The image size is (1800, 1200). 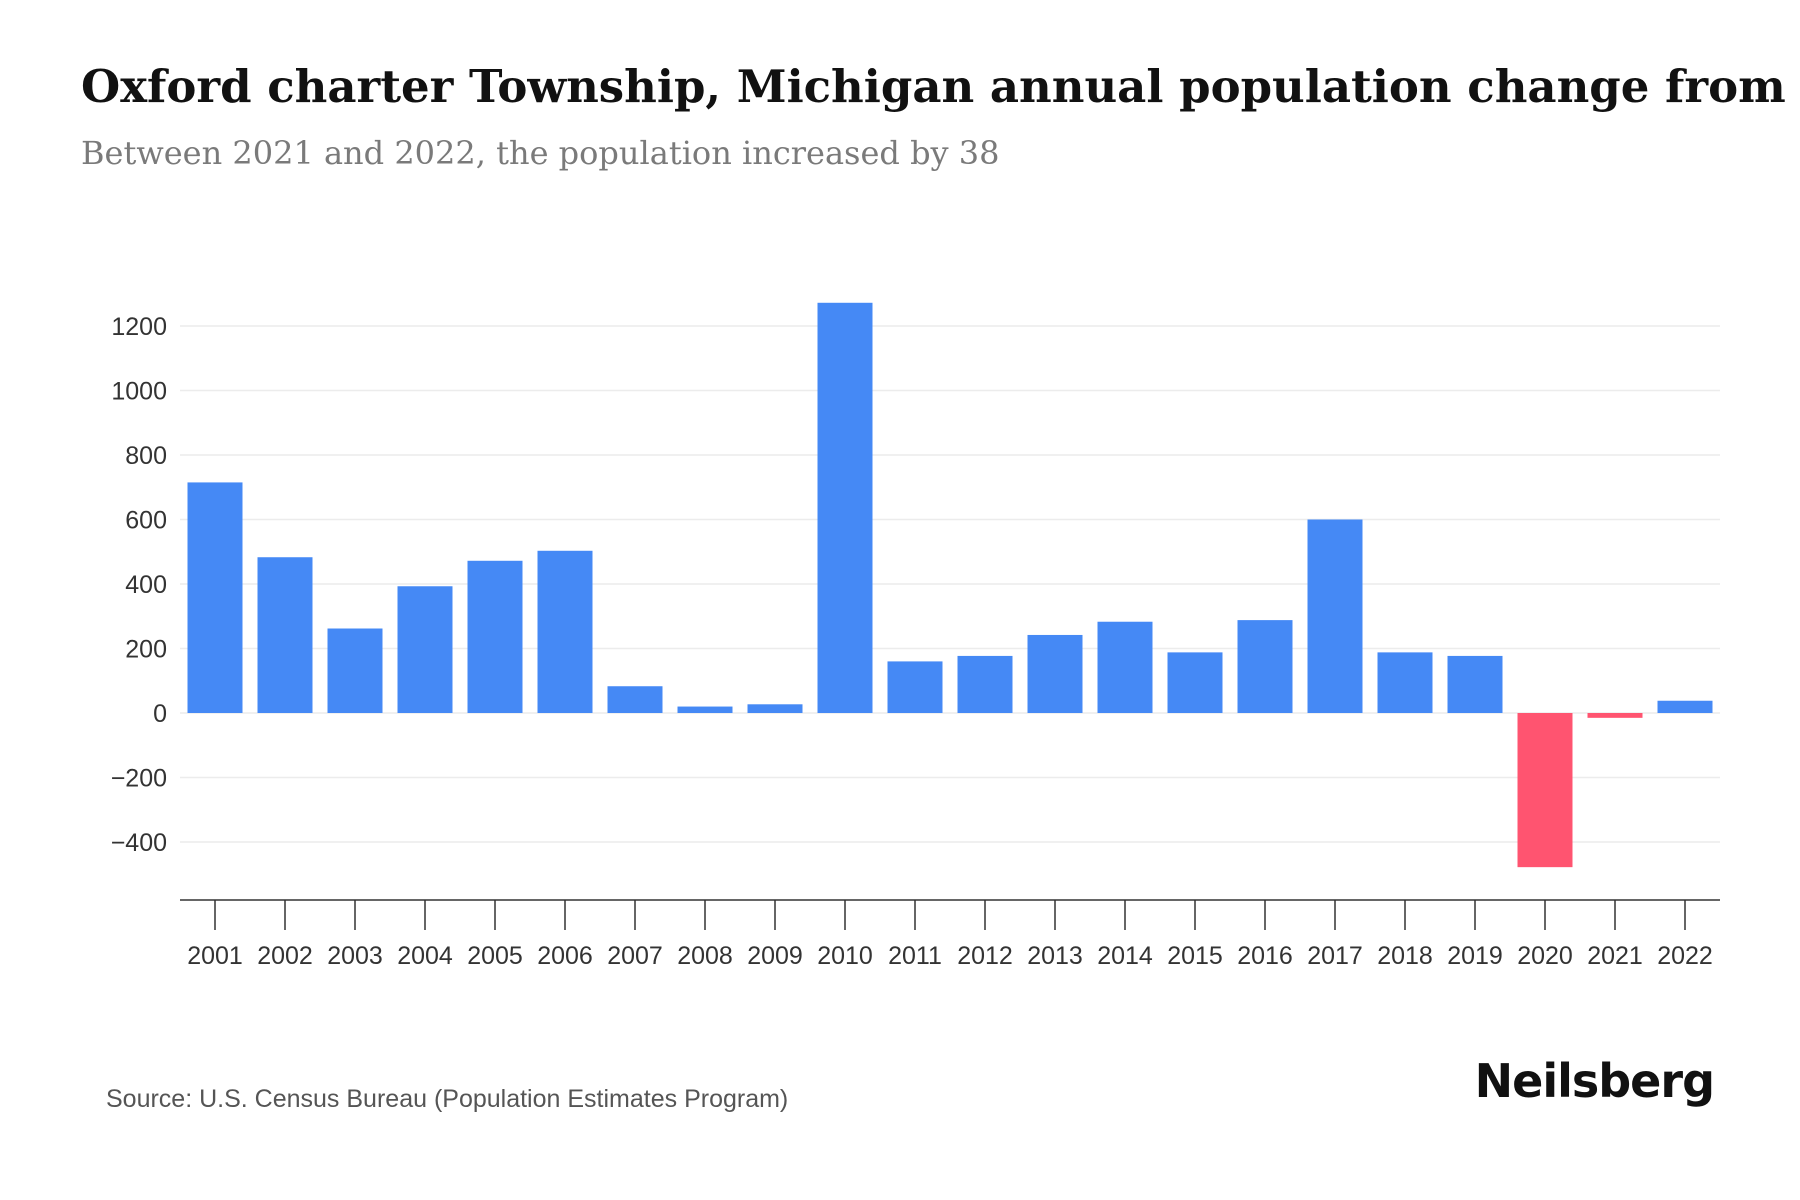 What do you see at coordinates (1055, 956) in the screenshot?
I see `x-tick-label: 2013` at bounding box center [1055, 956].